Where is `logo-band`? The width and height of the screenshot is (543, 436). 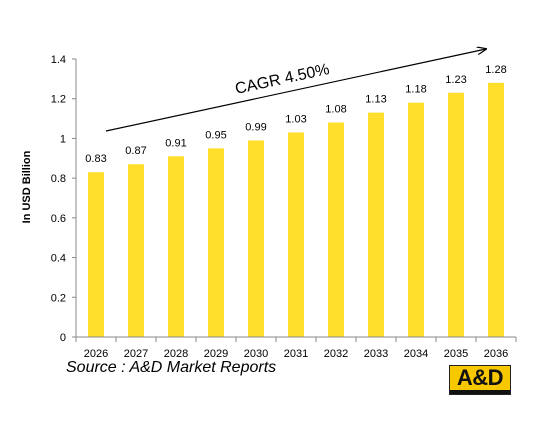 logo-band is located at coordinates (480, 392).